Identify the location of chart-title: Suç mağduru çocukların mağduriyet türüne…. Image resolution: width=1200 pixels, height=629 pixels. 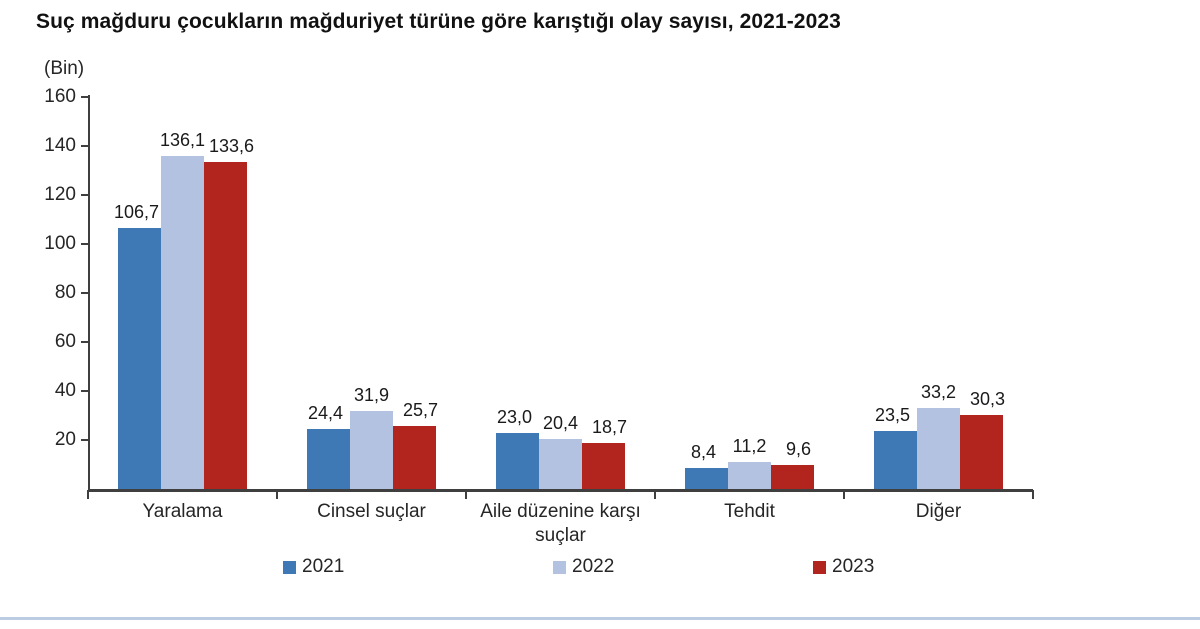
(438, 21).